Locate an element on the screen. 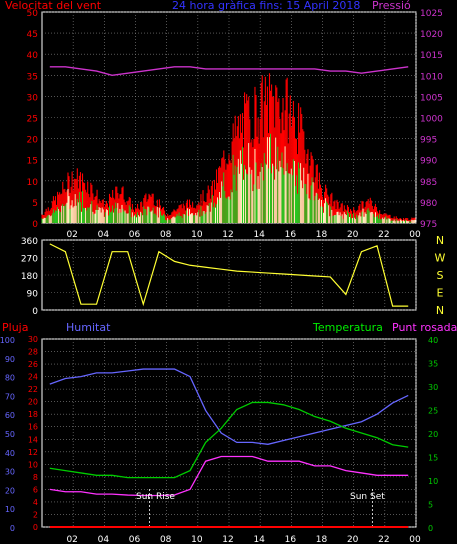  direction-y-tick: 360 is located at coordinates (29, 242).